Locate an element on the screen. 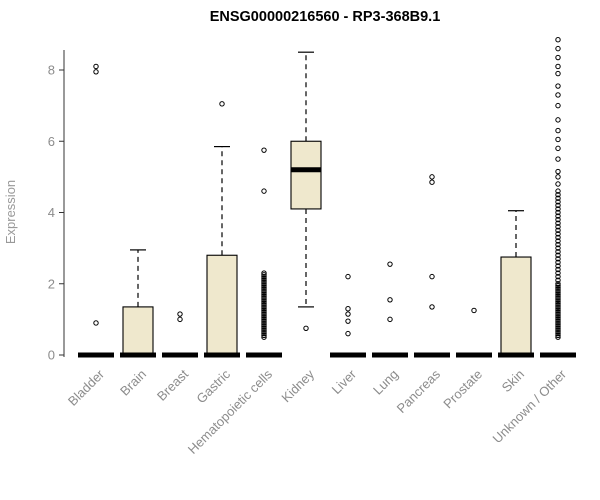 The height and width of the screenshot is (500, 600). x-tick-label: Gastric is located at coordinates (213, 386).